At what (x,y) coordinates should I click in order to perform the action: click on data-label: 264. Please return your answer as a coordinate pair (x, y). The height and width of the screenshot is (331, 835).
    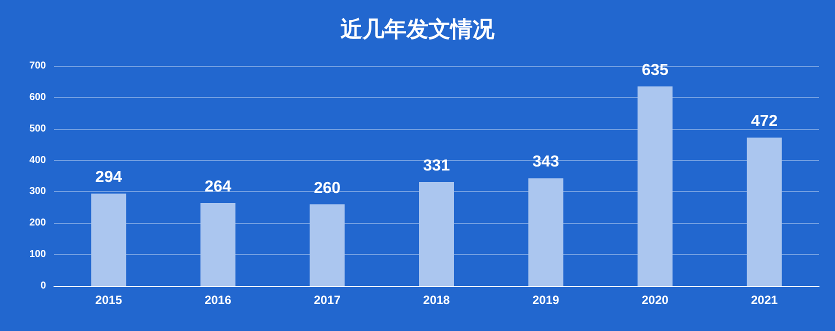
    Looking at the image, I should click on (218, 187).